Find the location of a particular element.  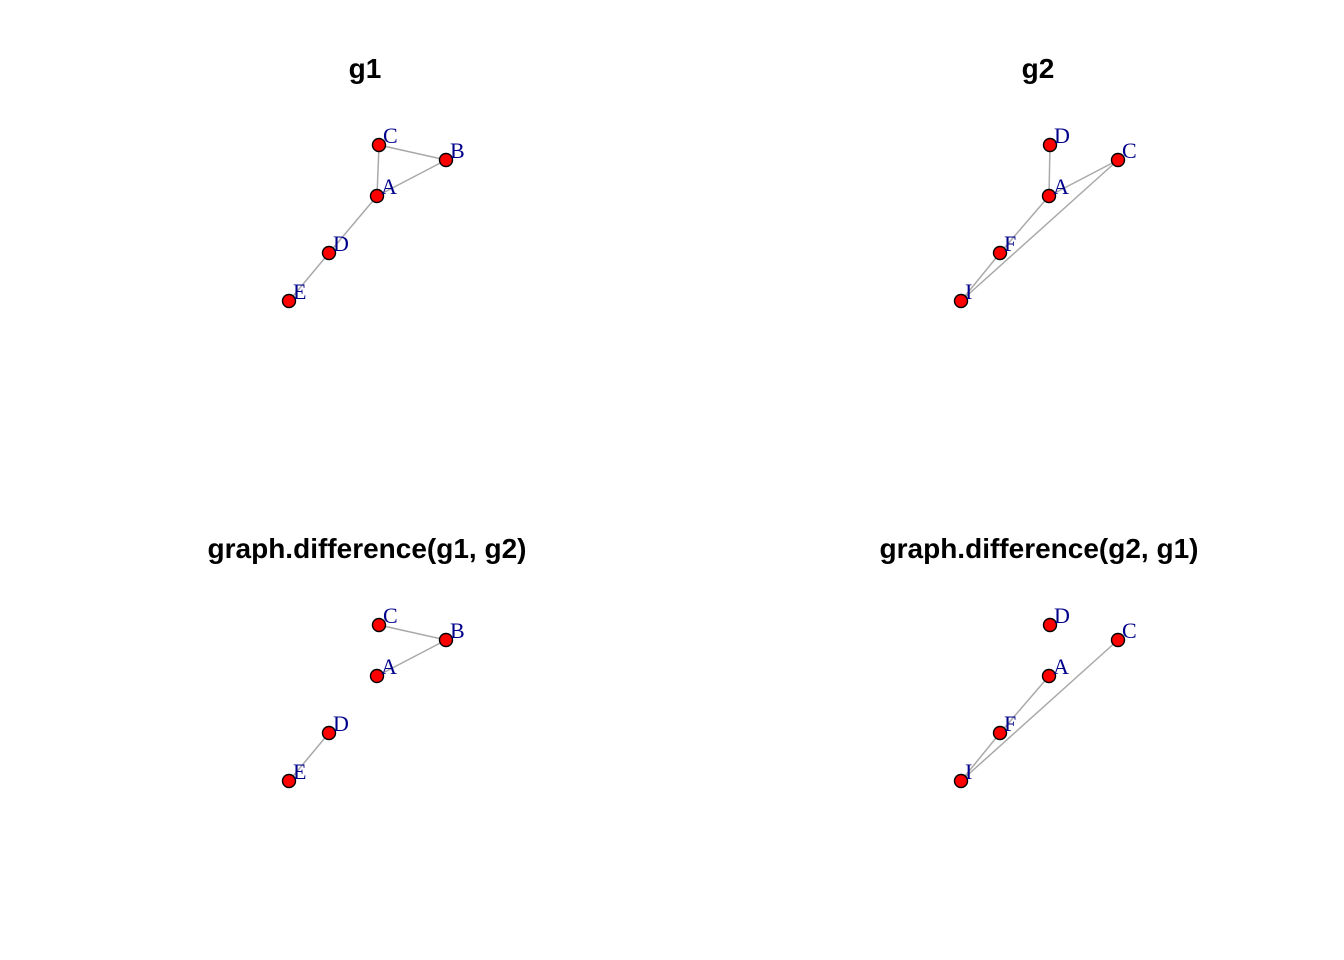

panel-difference-g2-g1: graph.difference(g2, g1) A C D F I is located at coordinates (1039, 661).